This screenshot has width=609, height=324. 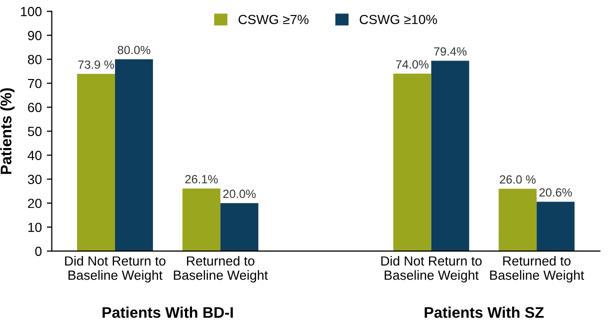 I want to click on y-axis-title: Patients (%), so click(x=7, y=131).